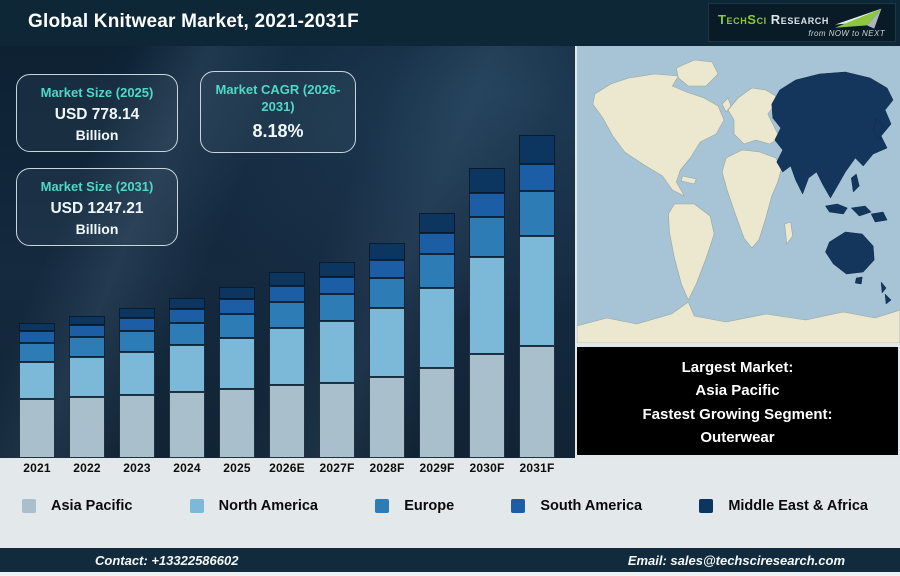 Image resolution: width=900 pixels, height=576 pixels. I want to click on axis-label-2030f: 2030F, so click(487, 468).